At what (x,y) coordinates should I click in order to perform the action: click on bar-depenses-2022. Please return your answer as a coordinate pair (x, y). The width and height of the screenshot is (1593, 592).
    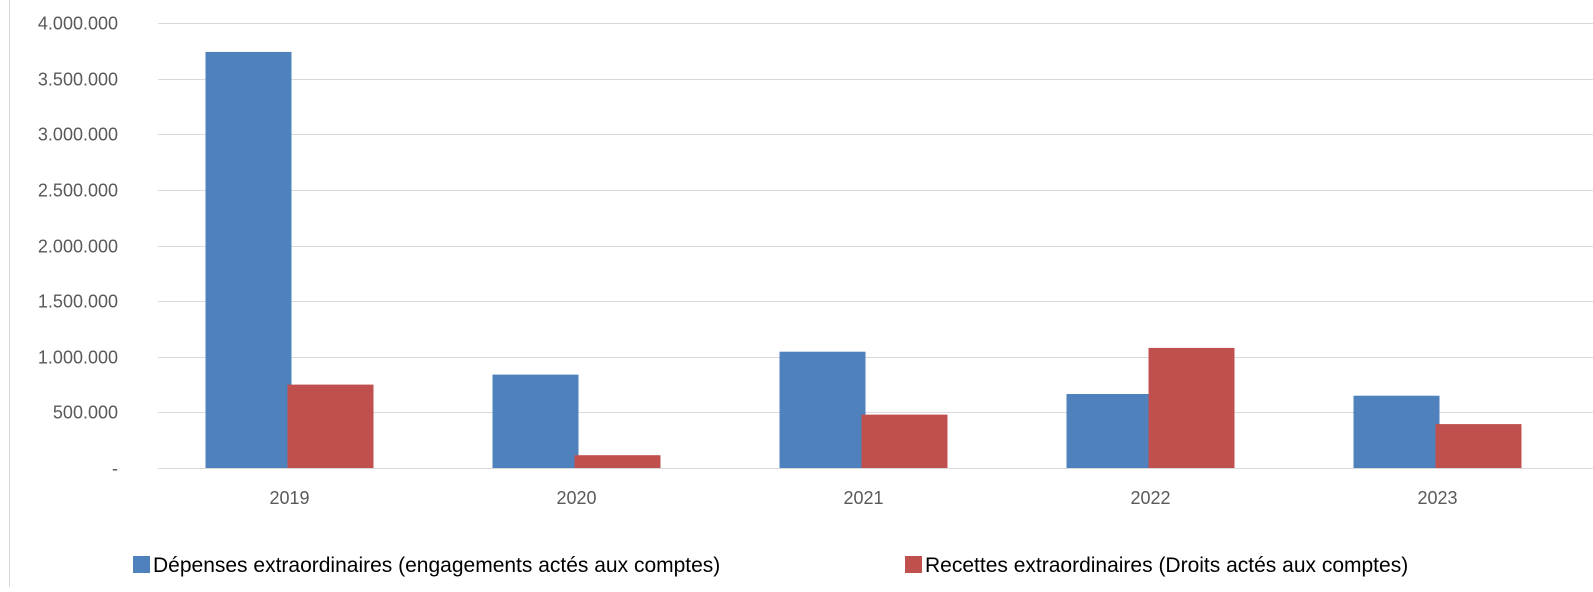
    Looking at the image, I should click on (1109, 431).